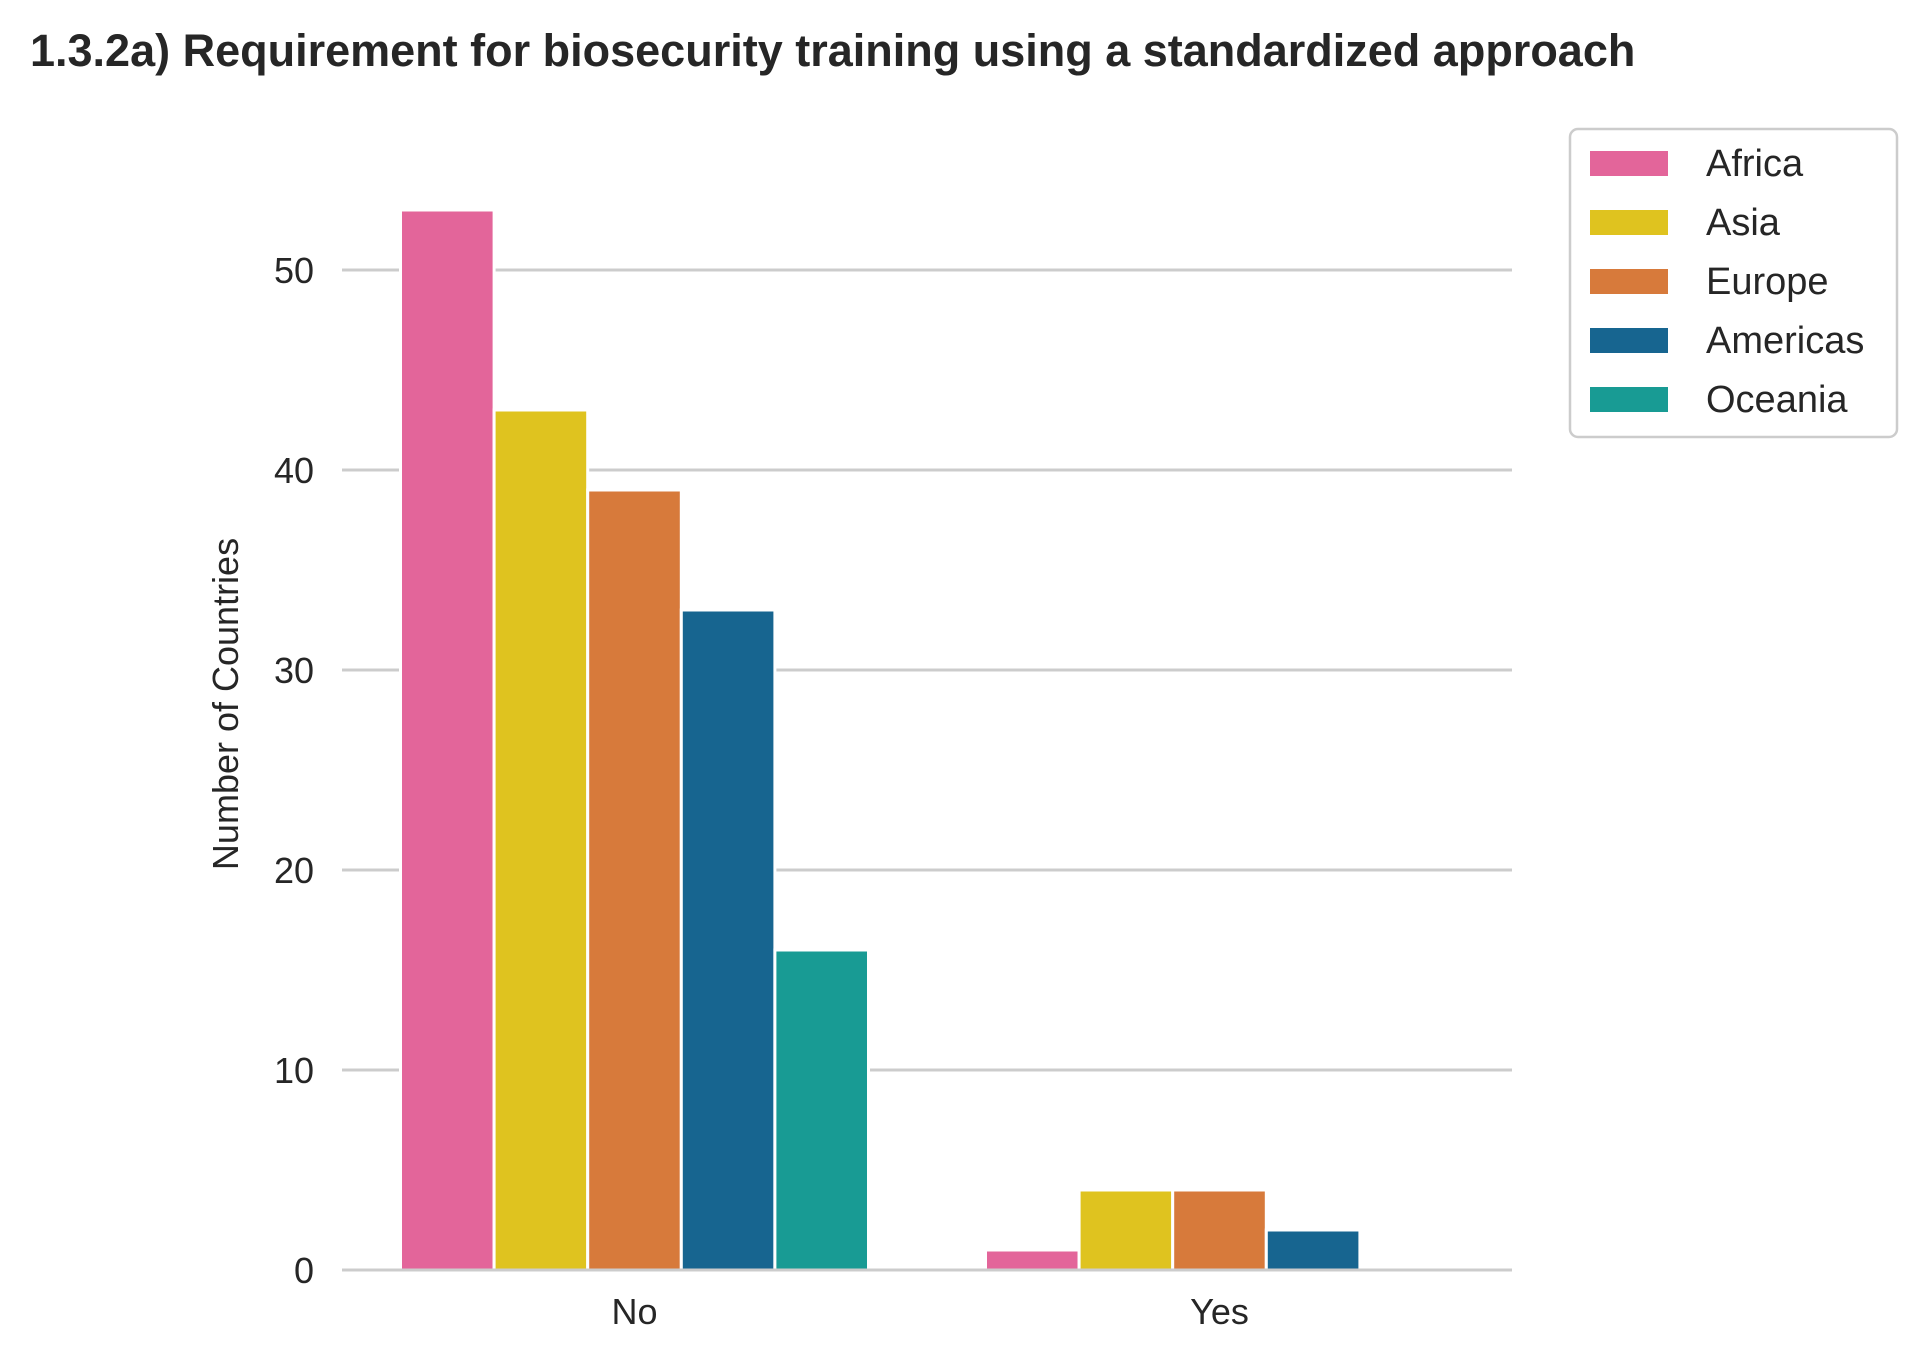 The height and width of the screenshot is (1359, 1914). Describe the element at coordinates (1755, 164) in the screenshot. I see `legend-label: Africa` at that location.